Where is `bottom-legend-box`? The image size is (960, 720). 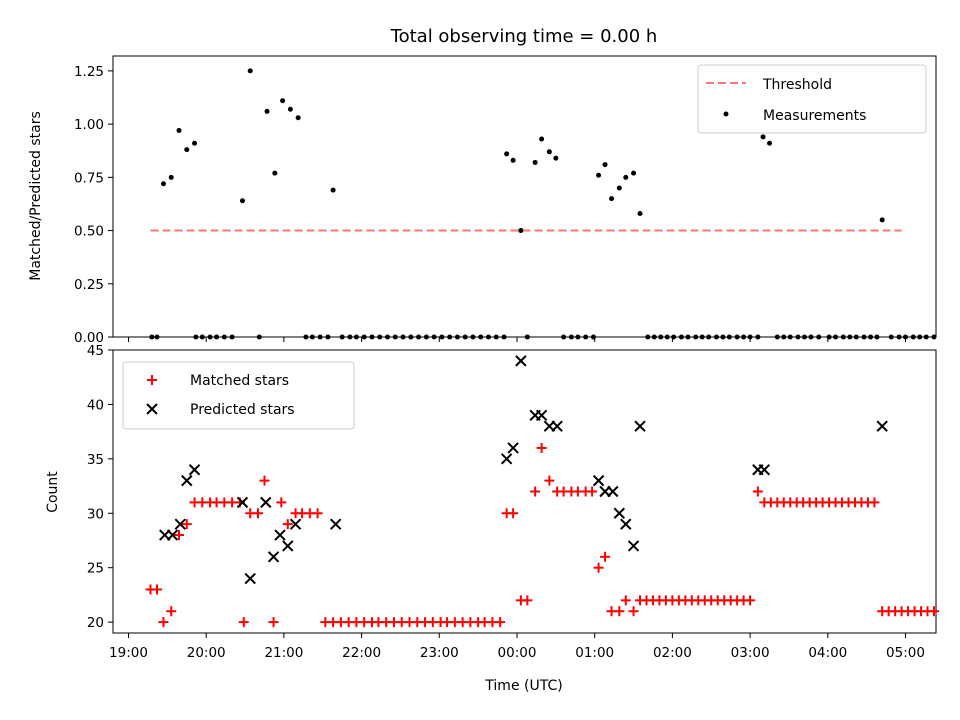
bottom-legend-box is located at coordinates (238, 395).